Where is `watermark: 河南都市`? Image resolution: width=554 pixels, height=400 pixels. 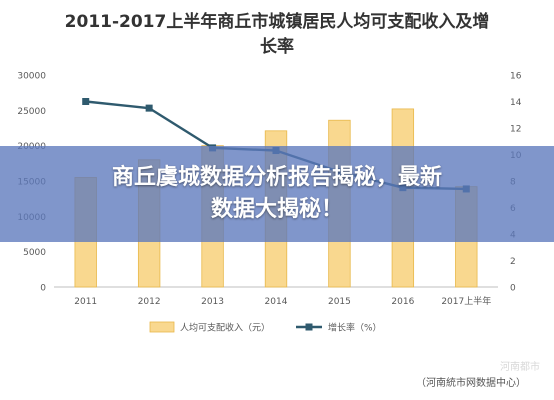 watermark: 河南都市 is located at coordinates (520, 367).